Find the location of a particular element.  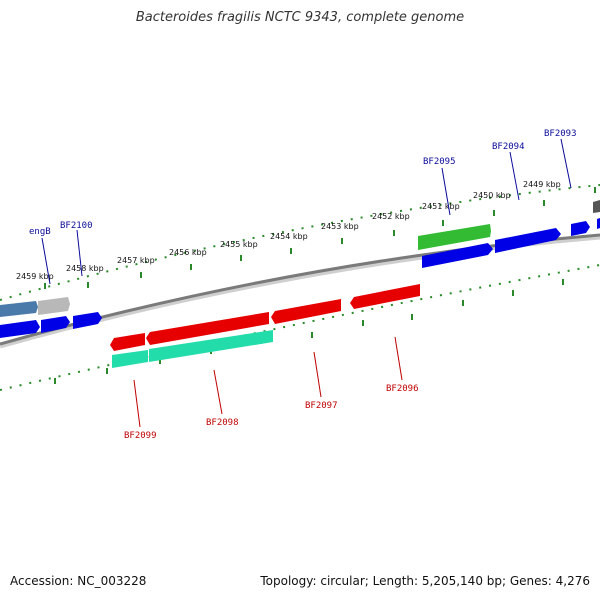

gene-label-bf2096: BF2096 is located at coordinates (402, 389).